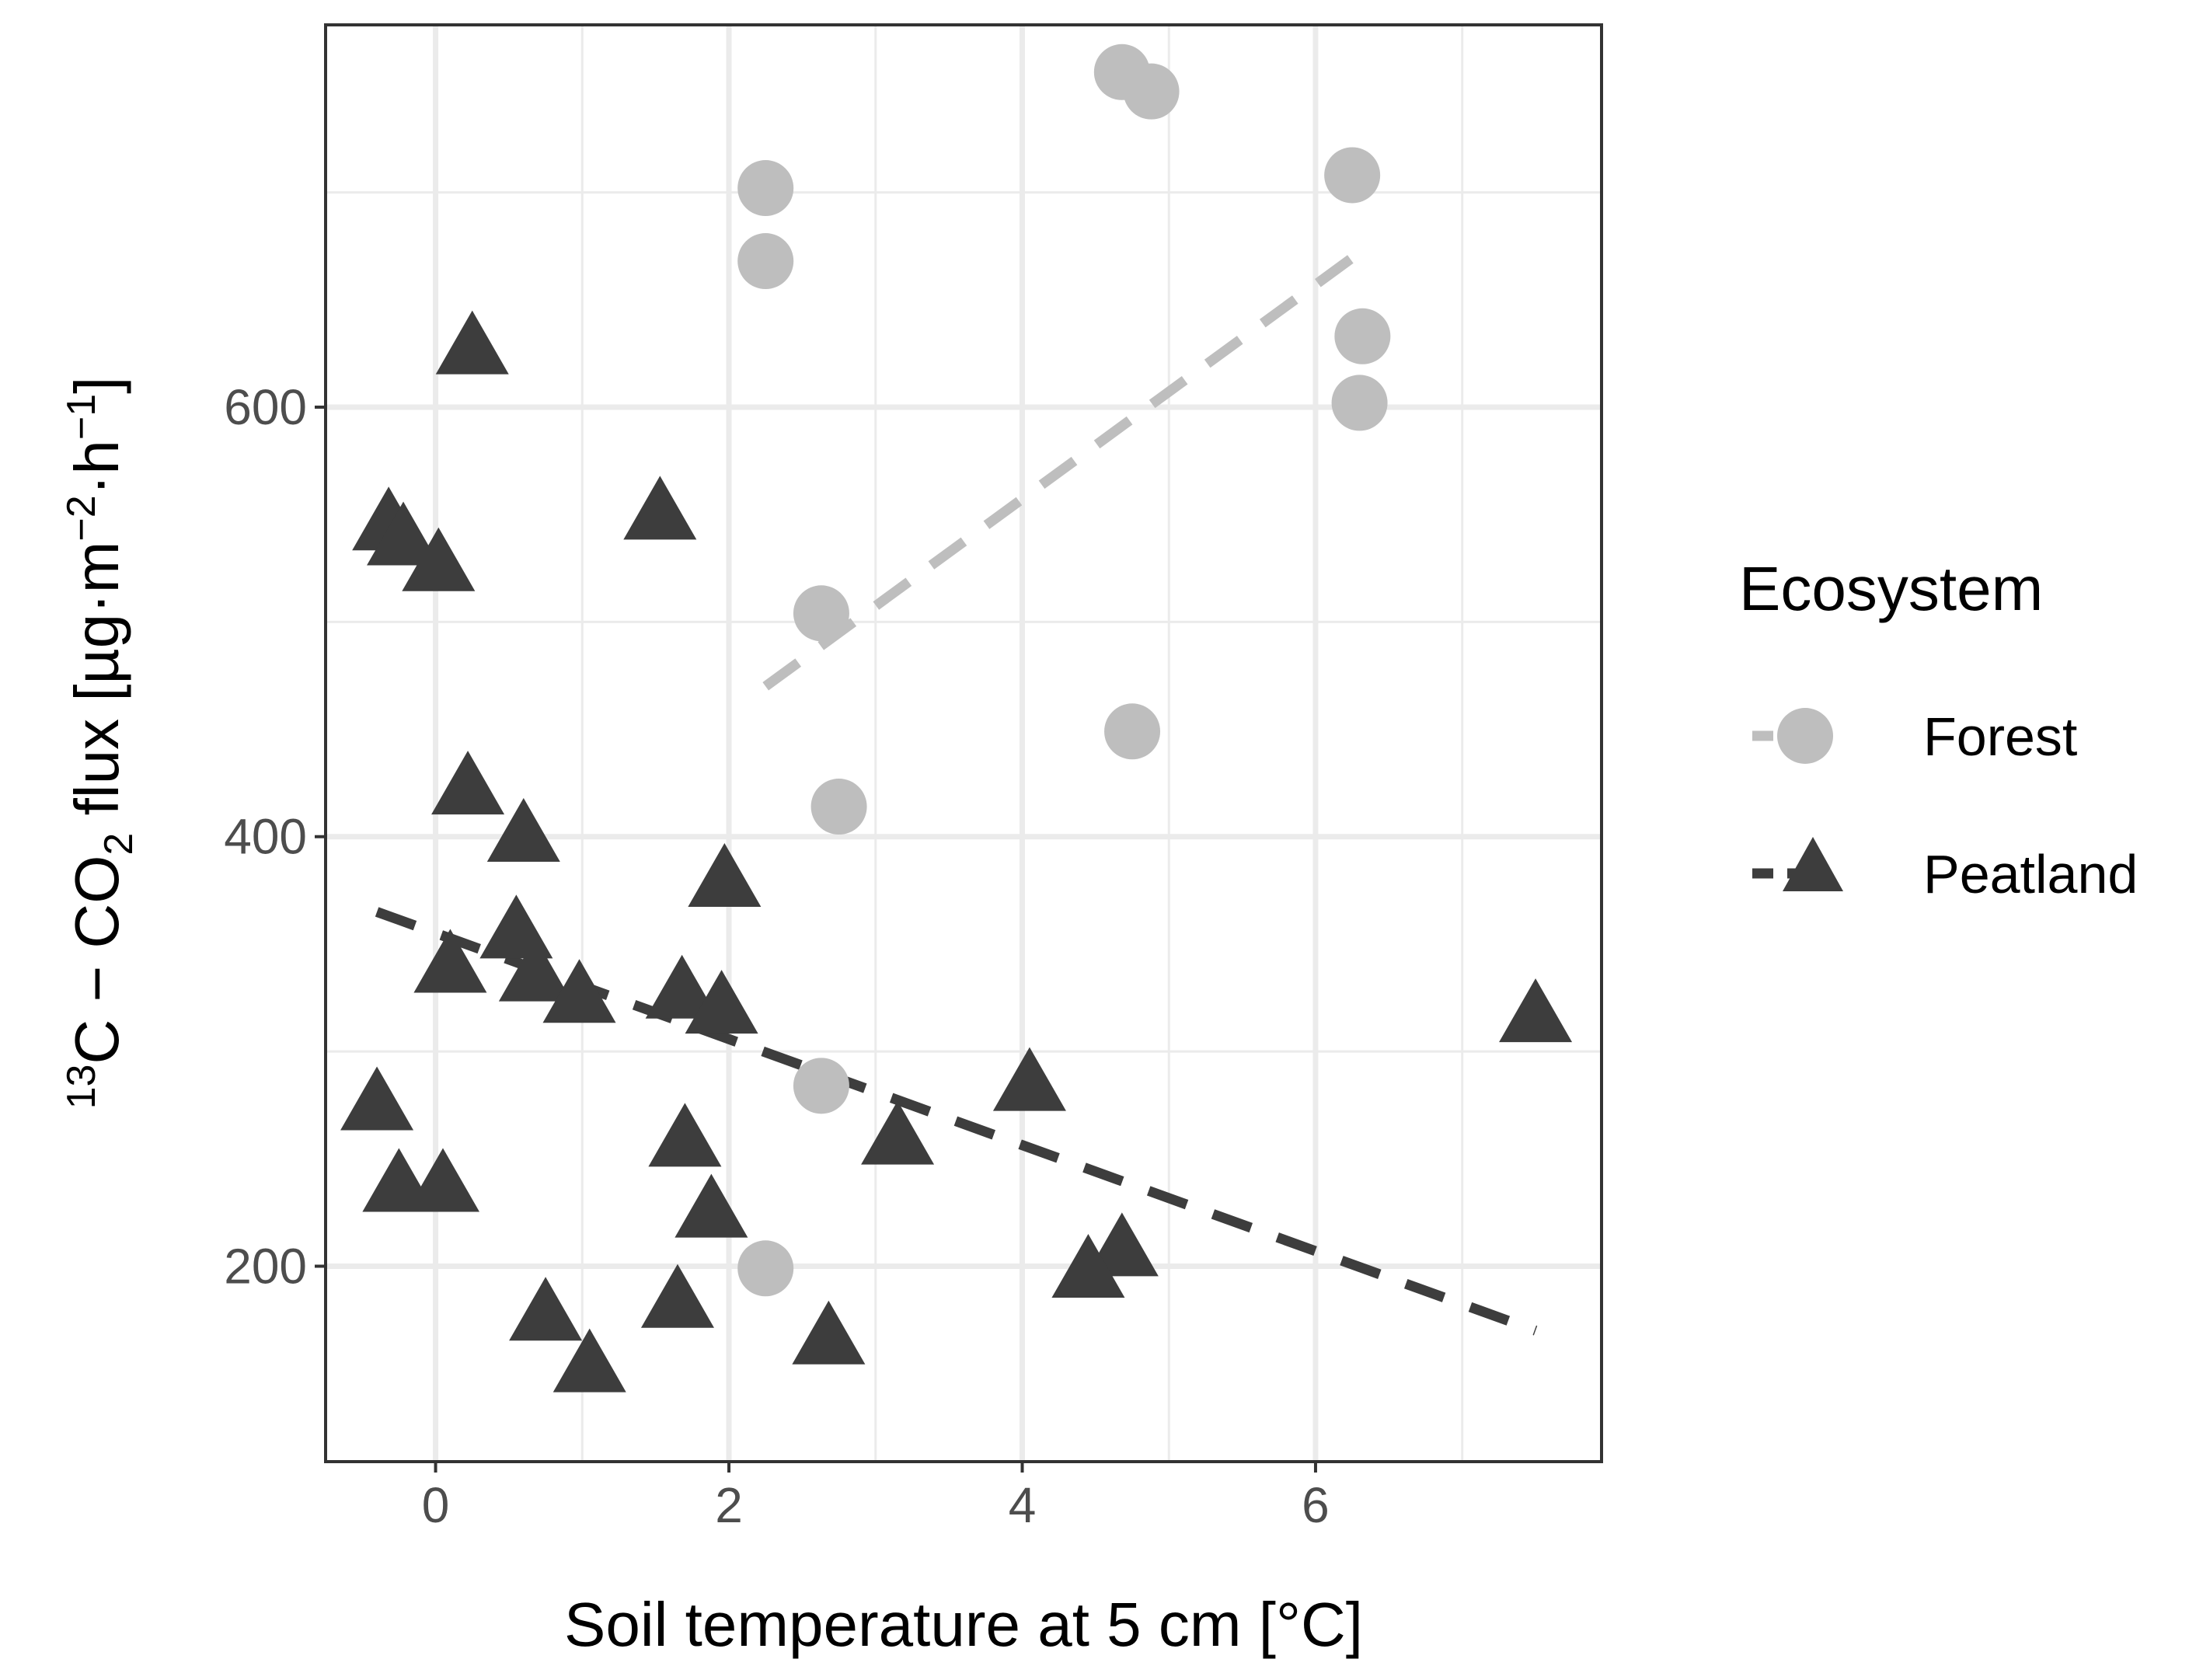  Describe the element at coordinates (963, 1625) in the screenshot. I see `x-axis-title: Soil temperature at 5 cm [°C]` at that location.